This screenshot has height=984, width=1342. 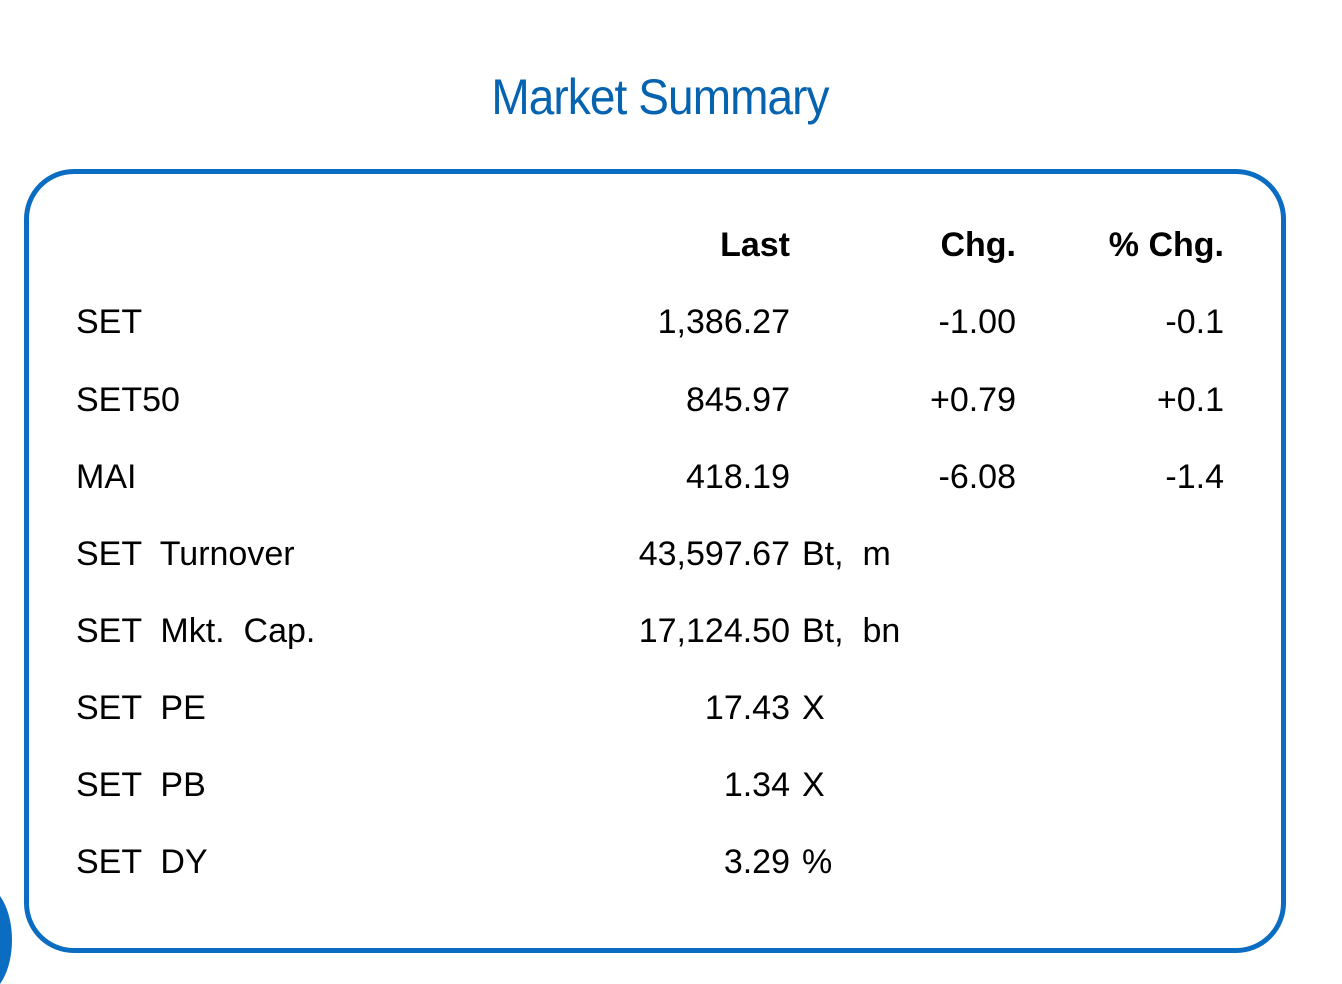 What do you see at coordinates (851, 631) in the screenshot?
I see `row-unit-mkt-cap: Bt, bn` at bounding box center [851, 631].